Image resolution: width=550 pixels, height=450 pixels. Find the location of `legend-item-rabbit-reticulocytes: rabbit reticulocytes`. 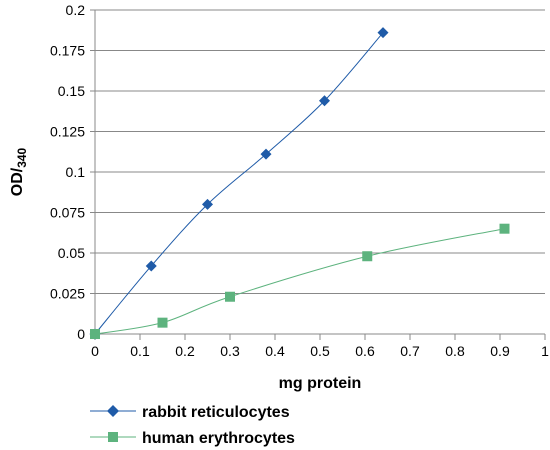

legend-item-rabbit-reticulocytes: rabbit reticulocytes is located at coordinates (190, 412).